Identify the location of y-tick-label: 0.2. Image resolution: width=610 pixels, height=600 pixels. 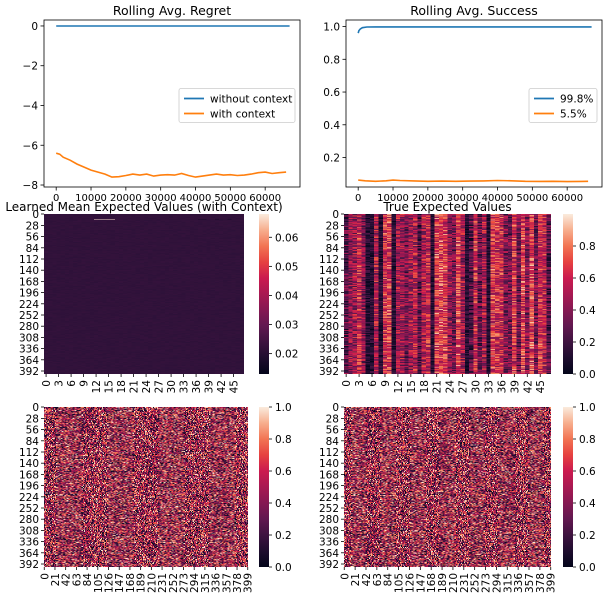
(331, 159).